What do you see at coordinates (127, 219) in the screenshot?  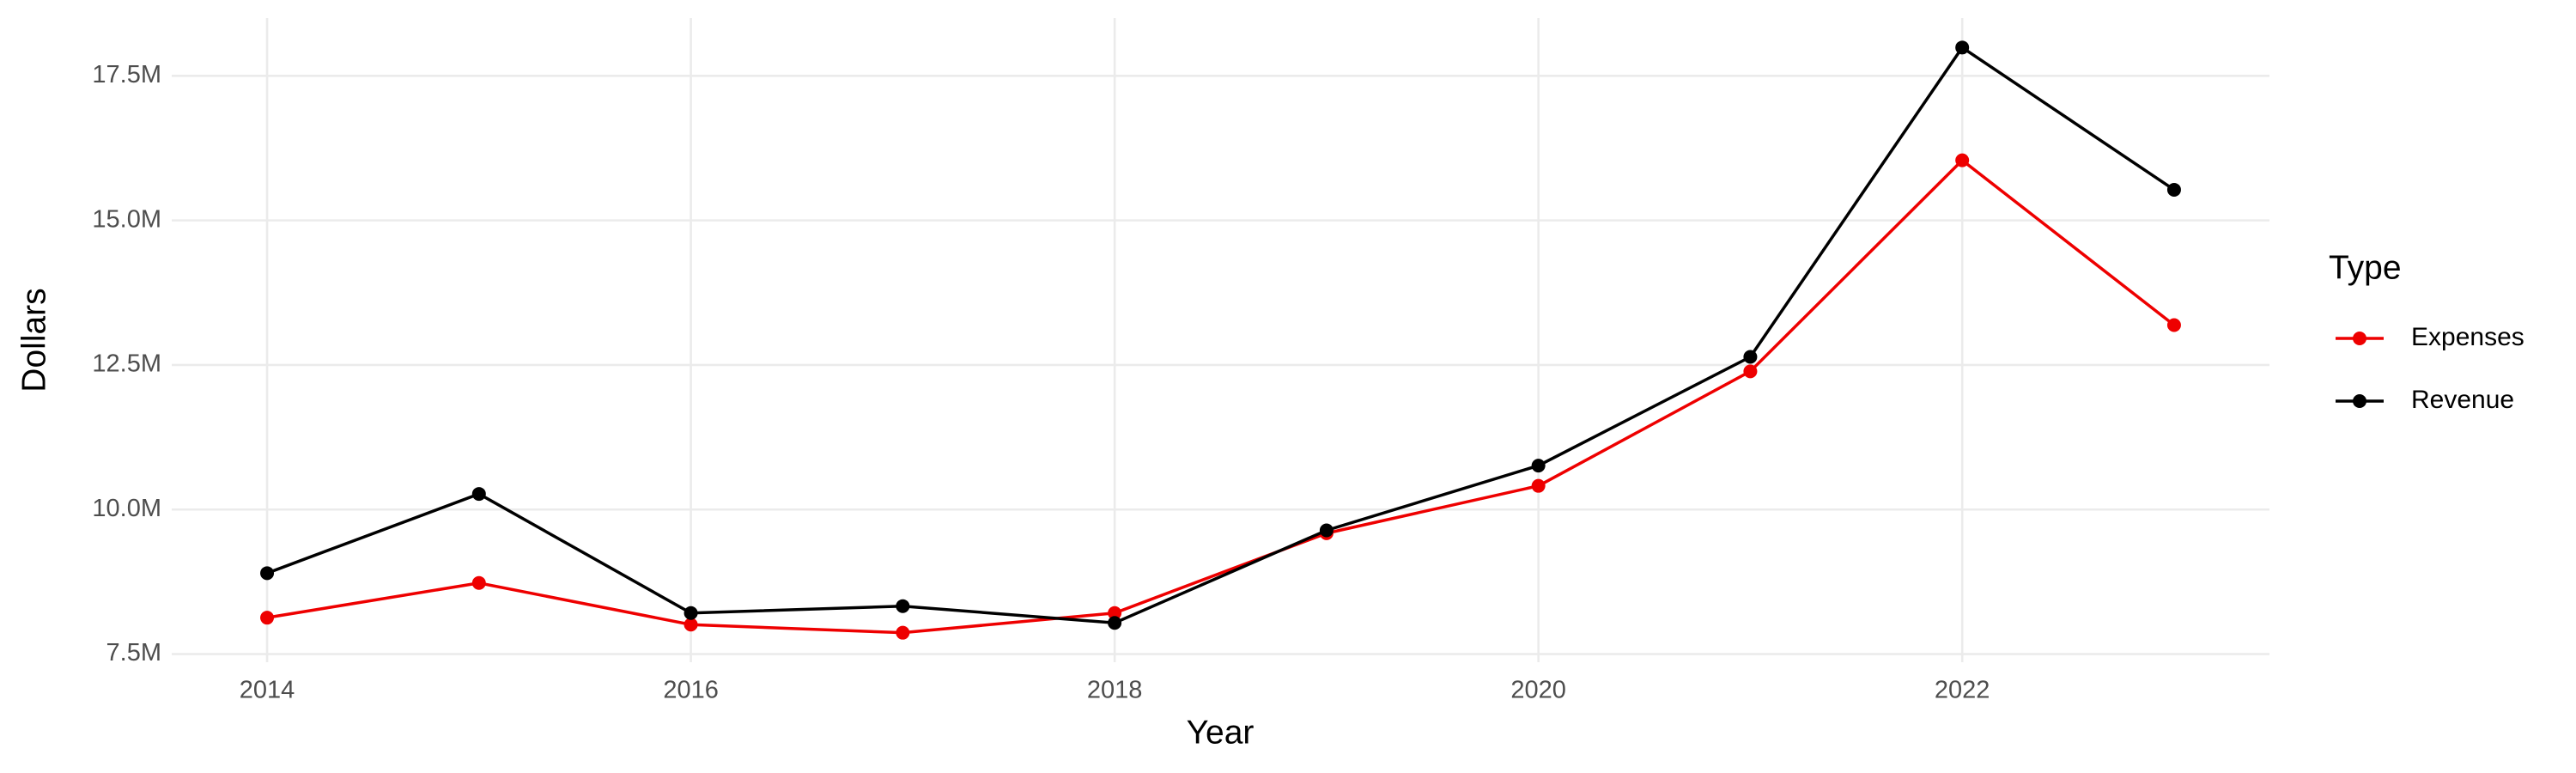 I see `y-tick-label: 15.0M` at bounding box center [127, 219].